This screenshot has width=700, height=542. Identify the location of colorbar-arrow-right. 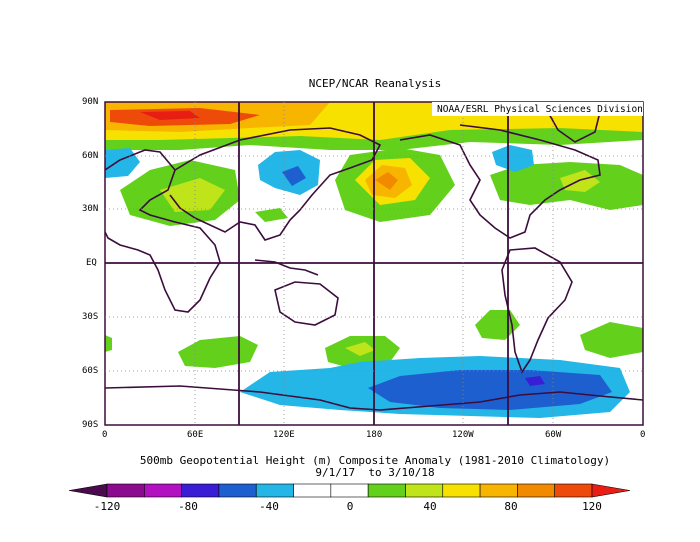
(611, 490).